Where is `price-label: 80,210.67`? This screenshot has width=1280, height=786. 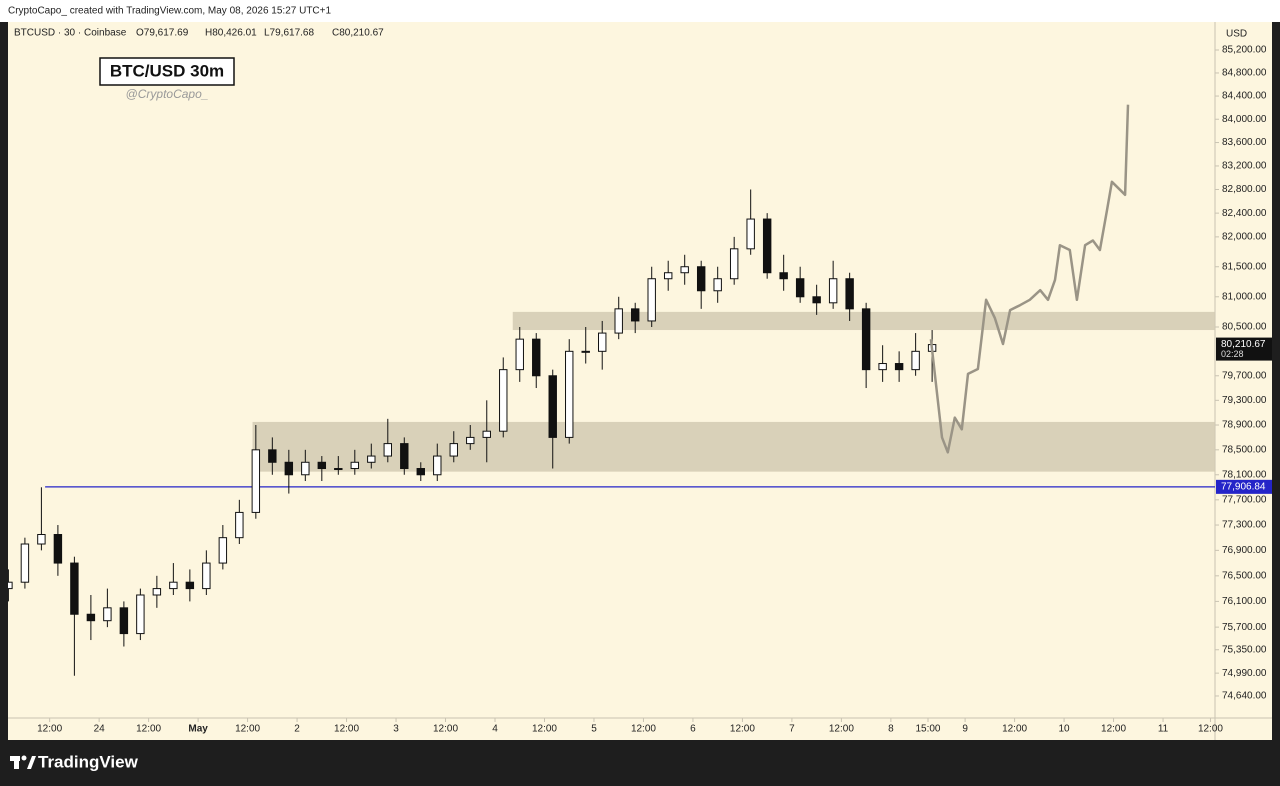
price-label: 80,210.67 is located at coordinates (1243, 344).